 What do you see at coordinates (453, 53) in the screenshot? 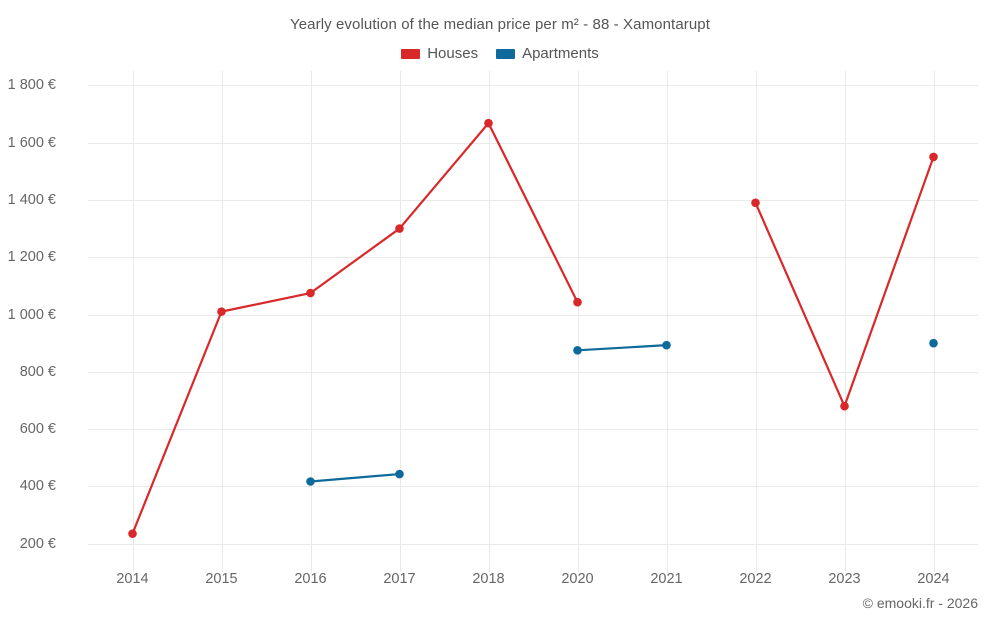
I see `legend-label-houses: Houses` at bounding box center [453, 53].